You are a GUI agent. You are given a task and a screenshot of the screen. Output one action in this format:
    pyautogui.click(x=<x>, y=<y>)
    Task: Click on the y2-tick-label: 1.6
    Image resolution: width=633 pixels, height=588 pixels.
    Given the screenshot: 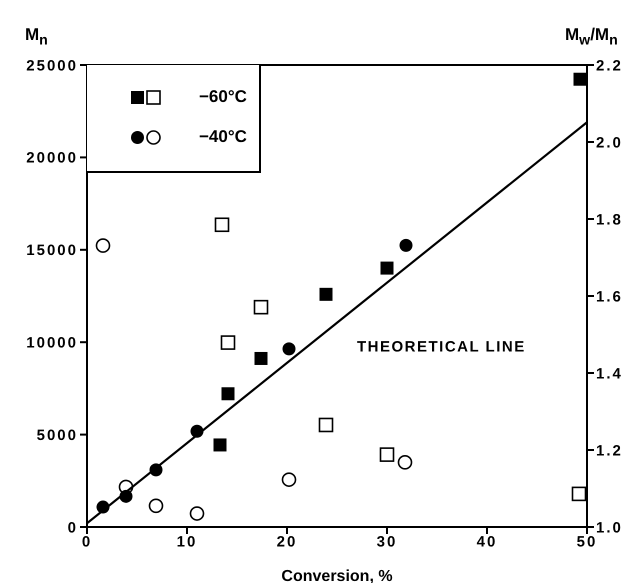 What is the action you would take?
    pyautogui.click(x=609, y=297)
    